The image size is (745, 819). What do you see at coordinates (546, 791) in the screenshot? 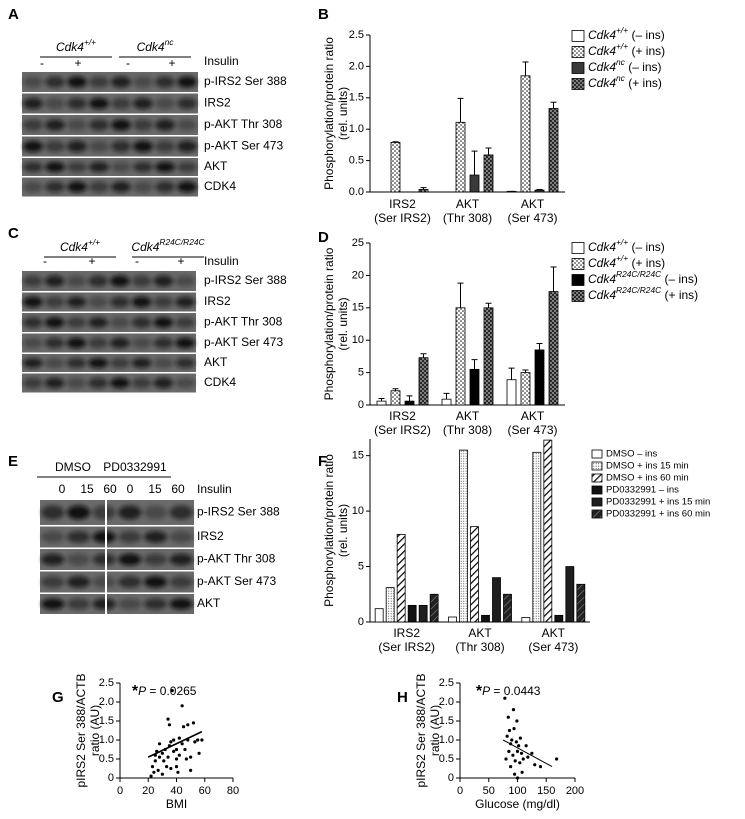
I see `x-tick-label: 150` at bounding box center [546, 791].